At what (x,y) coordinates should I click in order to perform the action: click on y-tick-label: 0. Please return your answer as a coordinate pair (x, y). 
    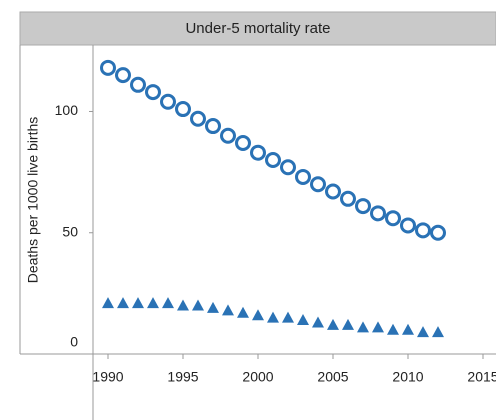
    Looking at the image, I should click on (74, 342).